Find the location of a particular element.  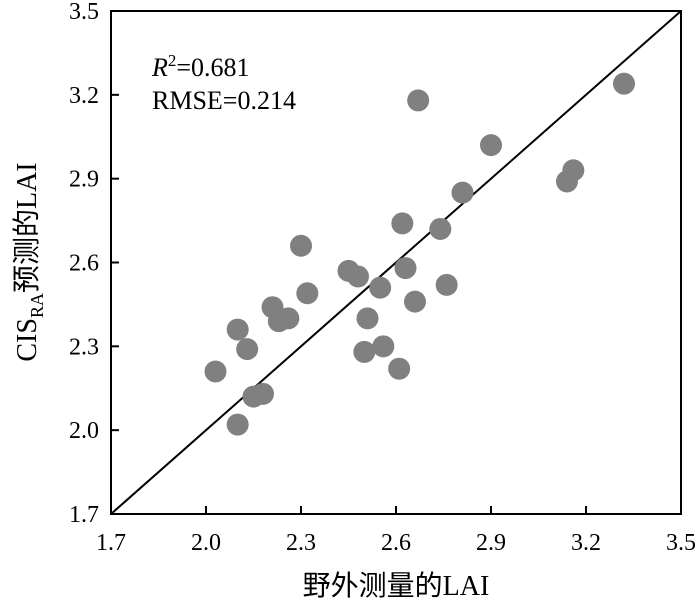

y-tick-label: 3.2 is located at coordinates (84, 96).